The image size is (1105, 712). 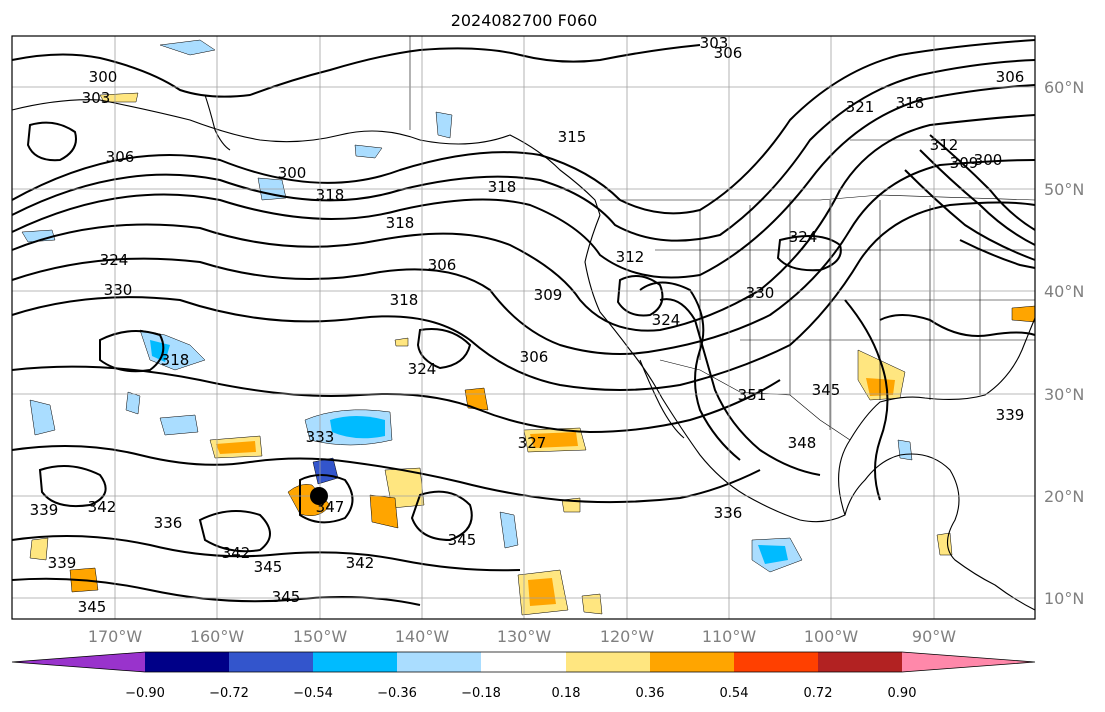 I want to click on colorbar-tick-label: 0.36, so click(x=650, y=693).